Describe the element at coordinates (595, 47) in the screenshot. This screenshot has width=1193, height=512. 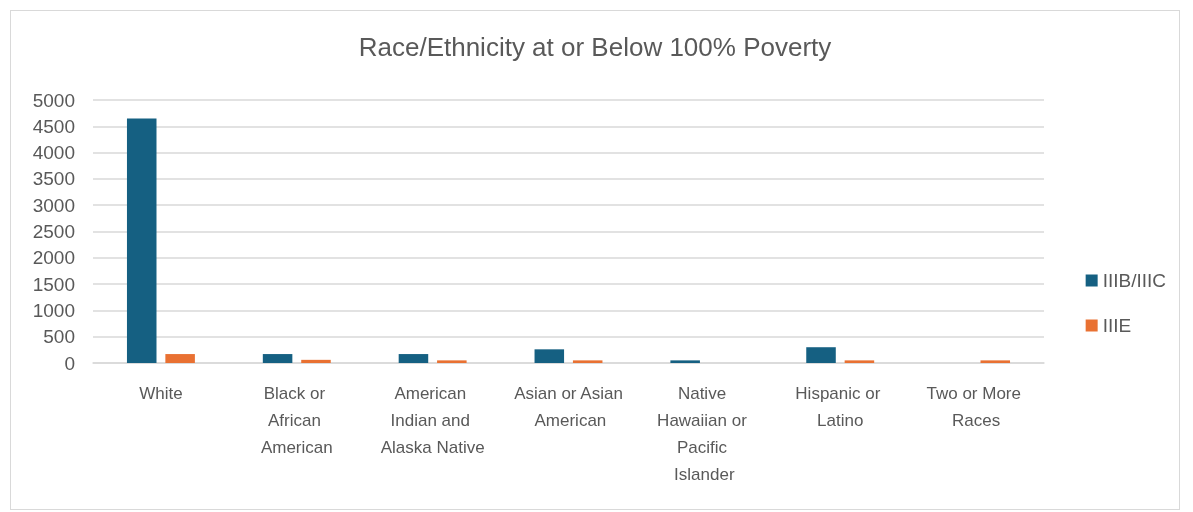
I see `chart-title: Race/Ethnicity at or Below 100% Poverty` at that location.